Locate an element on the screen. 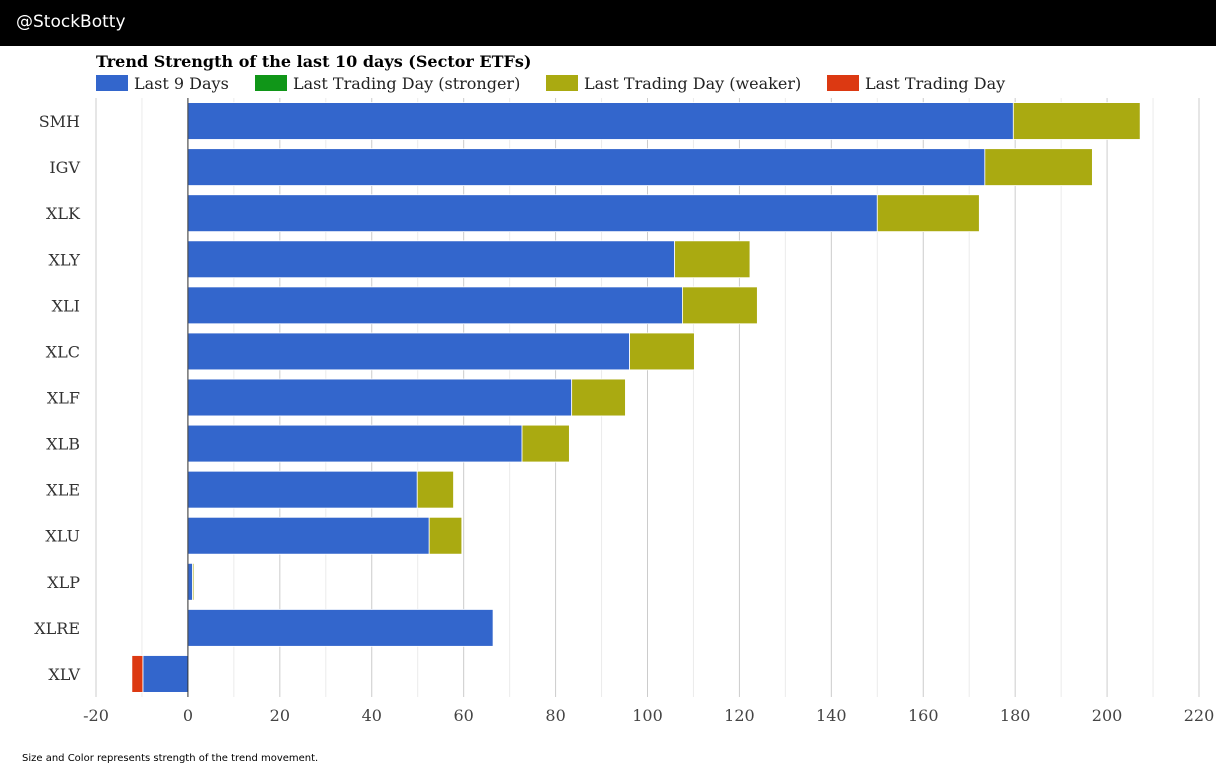 This screenshot has height=769, width=1216. x-tick-label: 120 is located at coordinates (739, 715).